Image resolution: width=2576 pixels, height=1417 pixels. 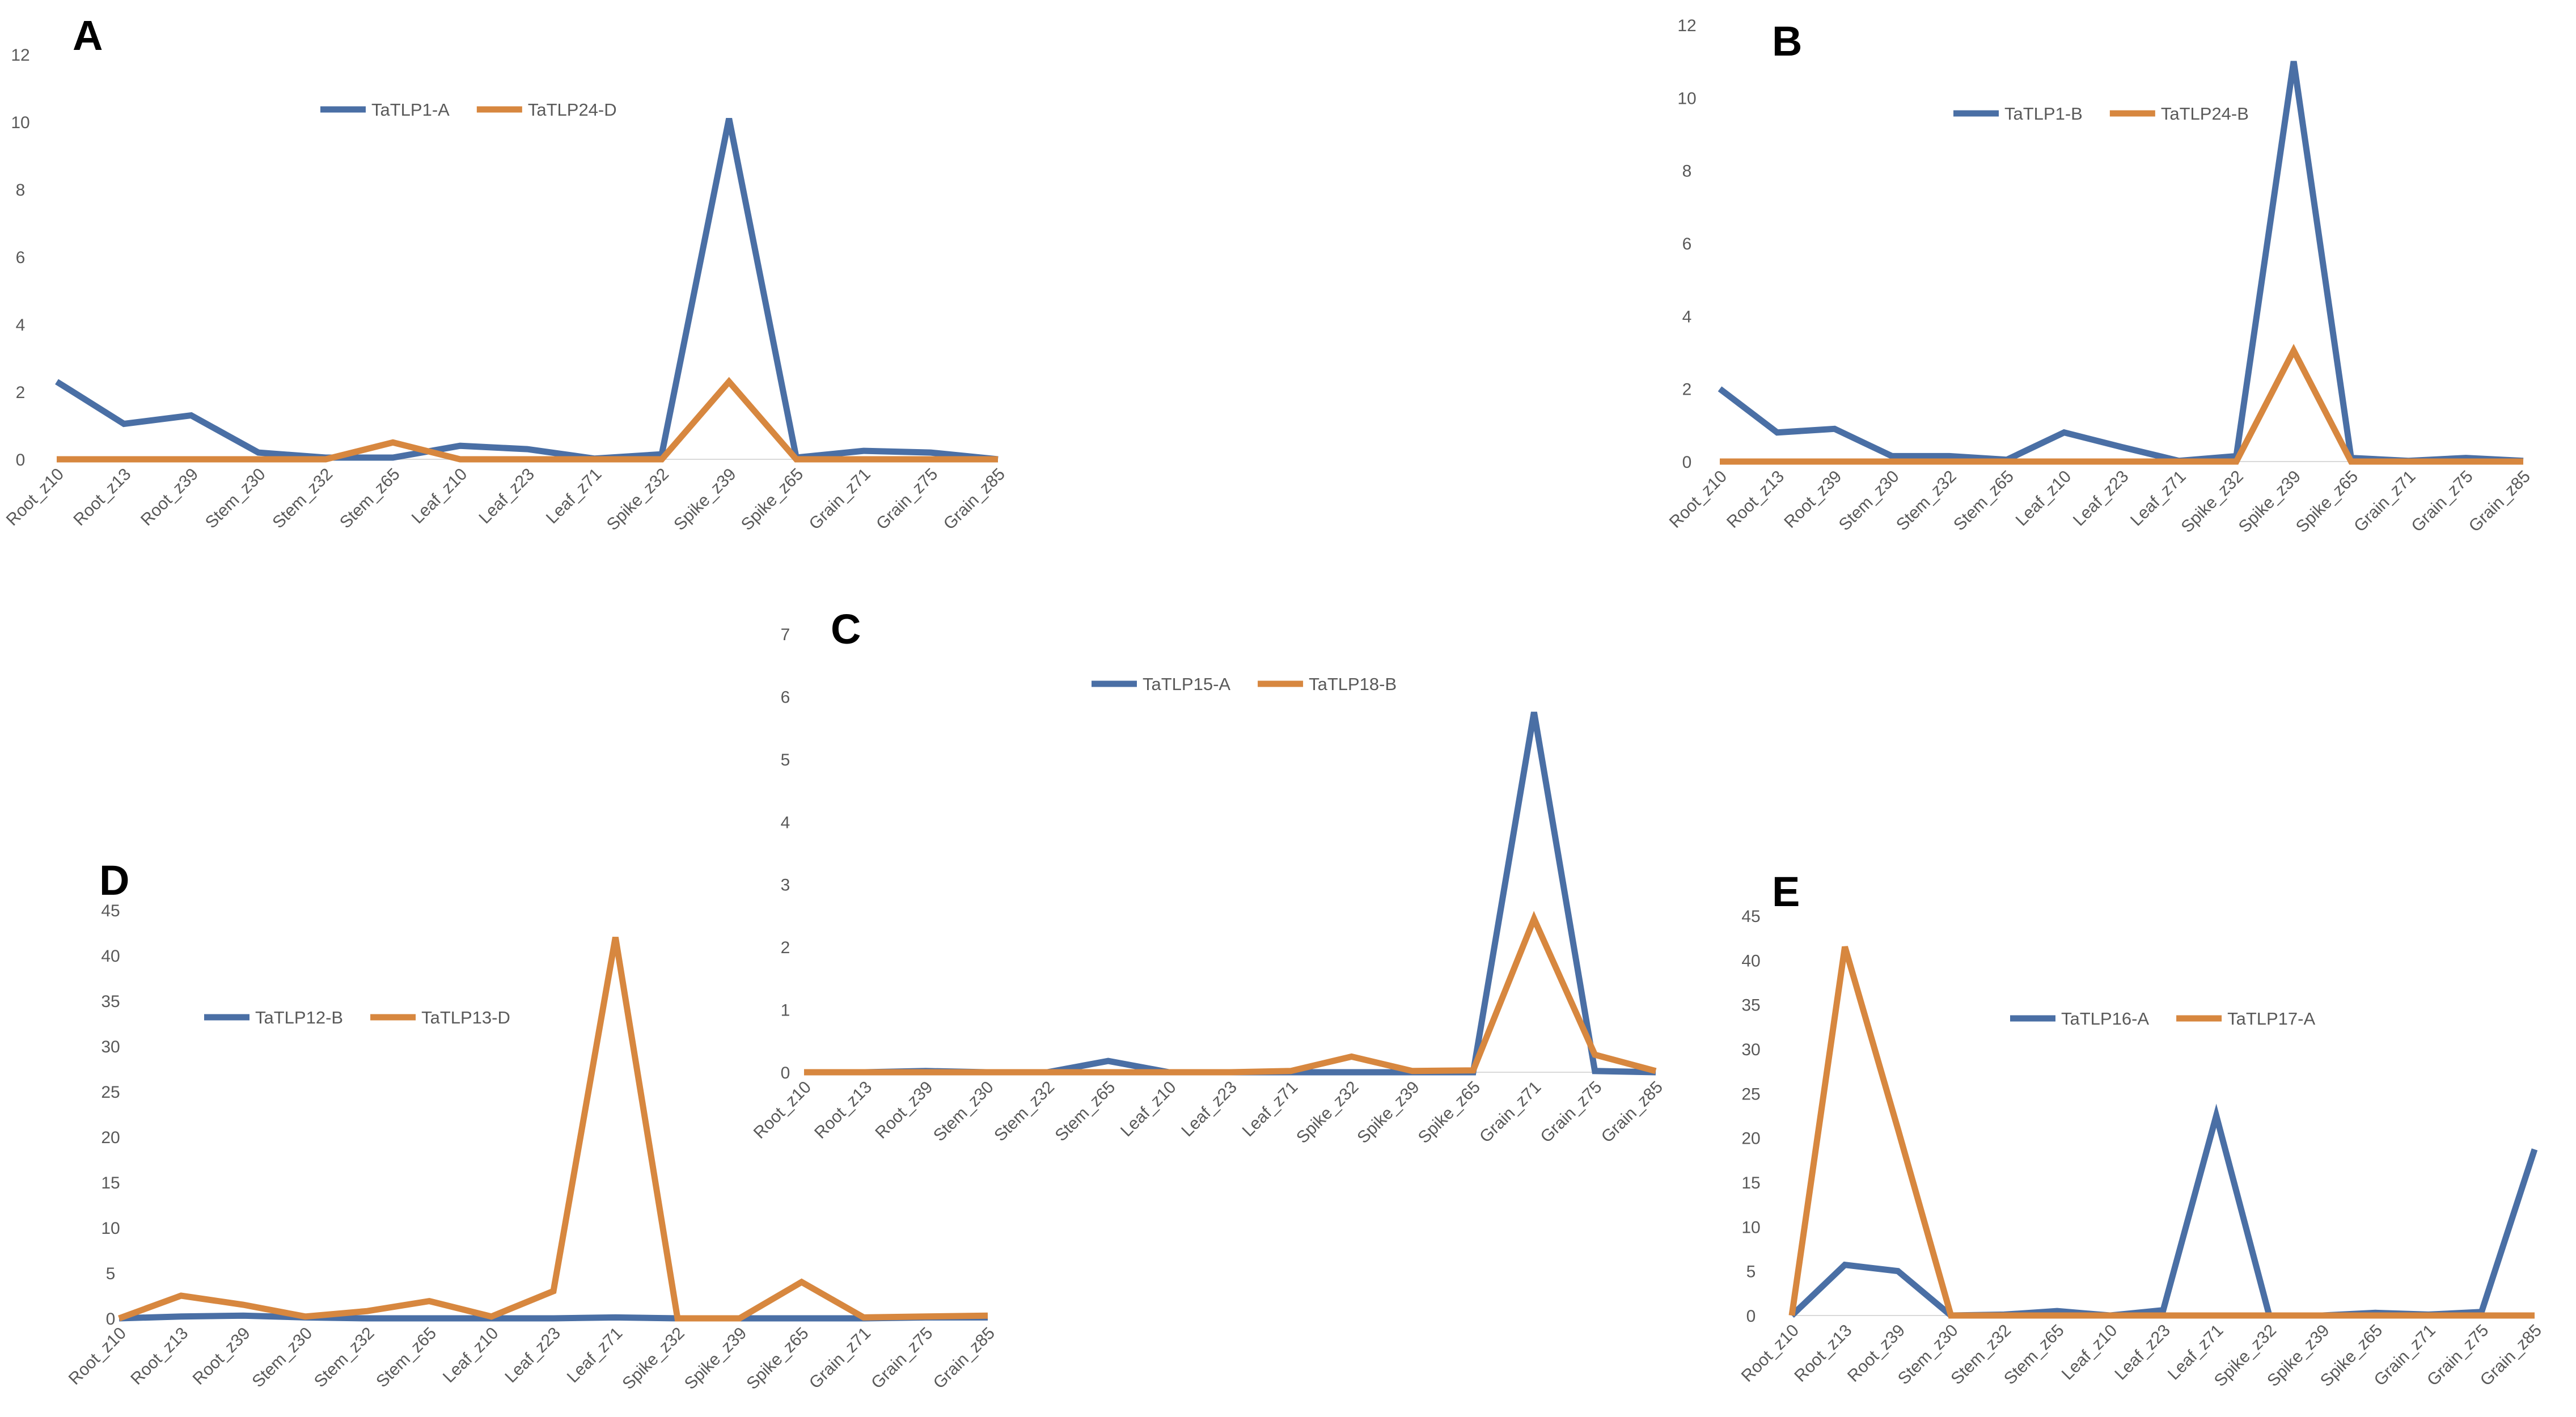 I want to click on series-line-tatlp24-b, so click(x=2121, y=404).